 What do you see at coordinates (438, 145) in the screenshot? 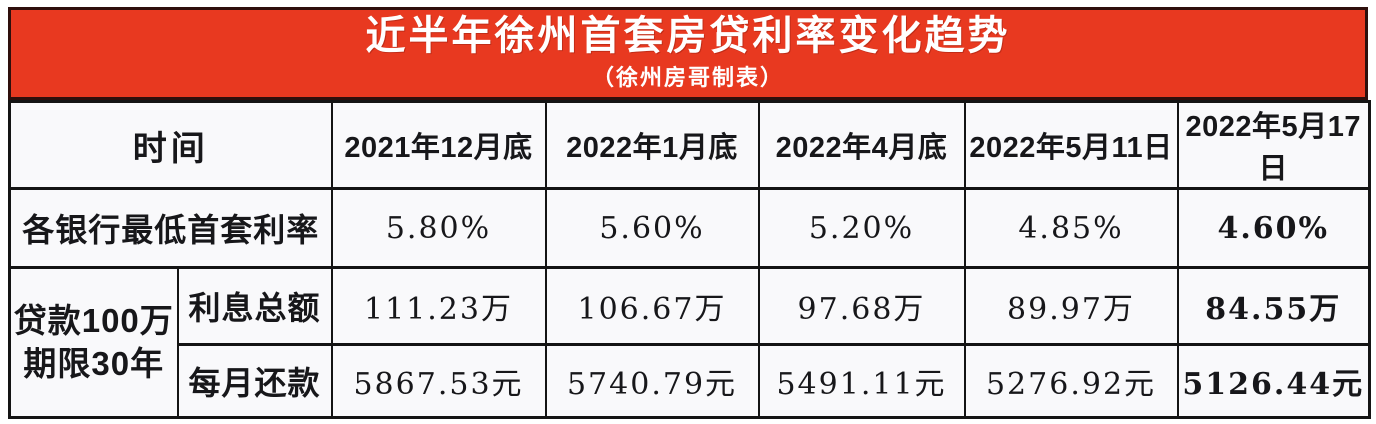
I see `header-cell-date-1: 2021年12月底` at bounding box center [438, 145].